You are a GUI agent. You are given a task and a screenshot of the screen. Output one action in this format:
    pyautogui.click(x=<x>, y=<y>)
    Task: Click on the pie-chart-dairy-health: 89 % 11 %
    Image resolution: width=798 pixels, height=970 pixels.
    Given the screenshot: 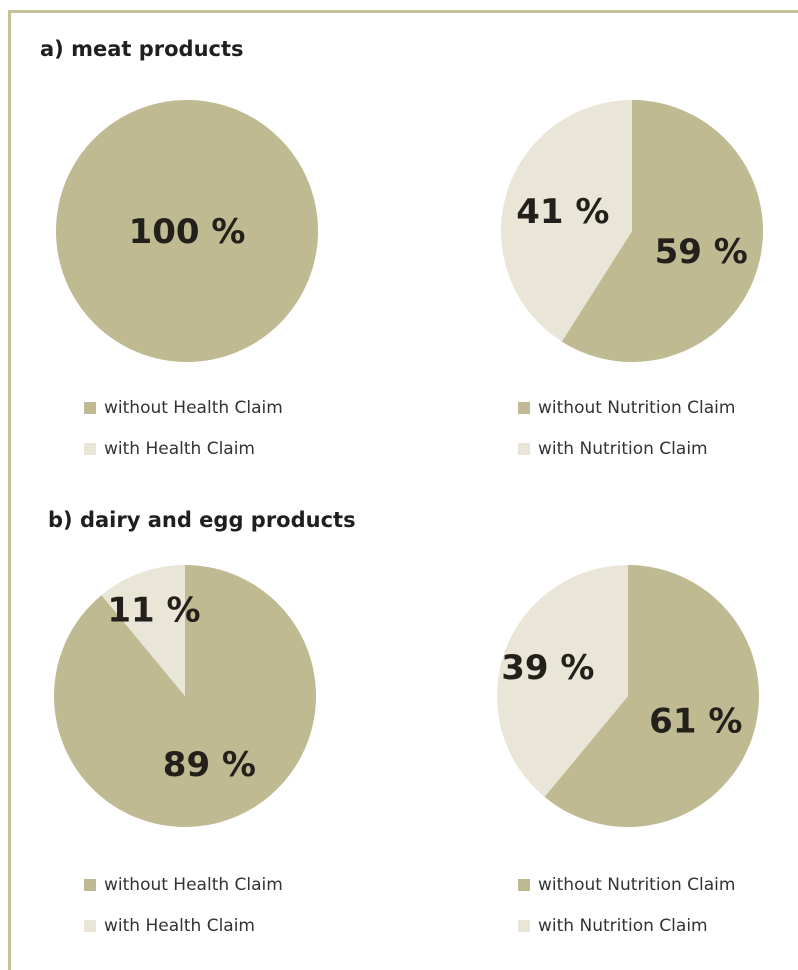 What is the action you would take?
    pyautogui.click(x=185, y=696)
    